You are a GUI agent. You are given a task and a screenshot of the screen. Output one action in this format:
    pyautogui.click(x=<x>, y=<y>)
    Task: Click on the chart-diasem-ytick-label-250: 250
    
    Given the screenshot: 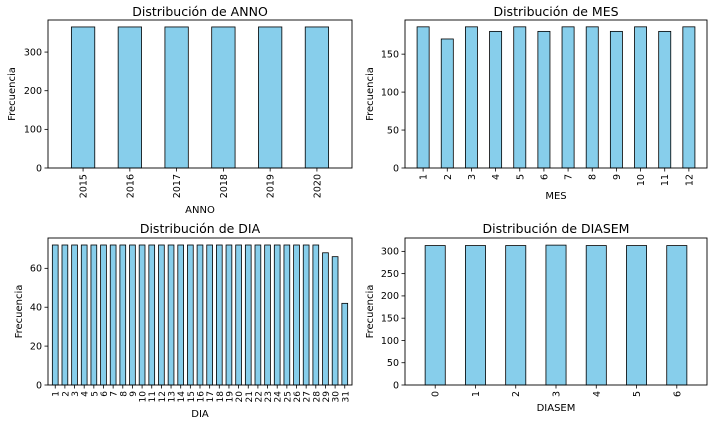 What is the action you would take?
    pyautogui.click(x=390, y=274)
    